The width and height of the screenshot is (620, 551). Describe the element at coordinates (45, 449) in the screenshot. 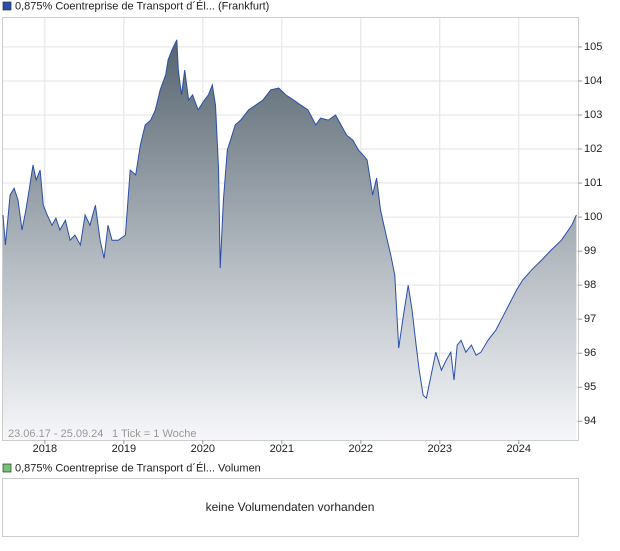

I see `x-tick-label: 2018` at that location.